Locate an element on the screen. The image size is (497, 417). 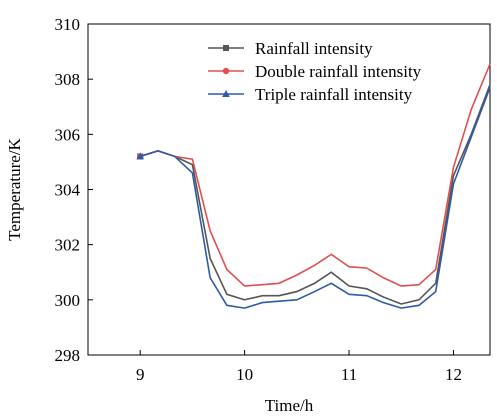
y-tick-label: 310 is located at coordinates (68, 24).